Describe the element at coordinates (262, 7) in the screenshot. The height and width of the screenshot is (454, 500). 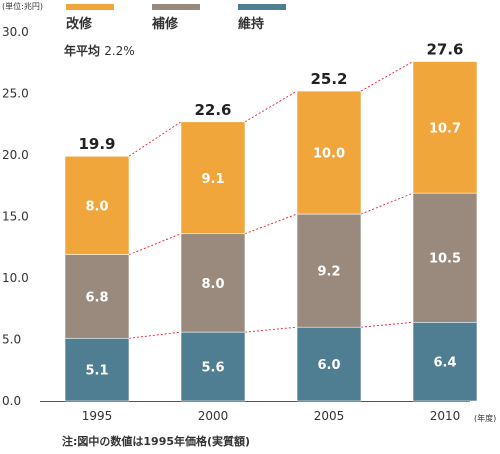
I see `legend-swatch-iji` at that location.